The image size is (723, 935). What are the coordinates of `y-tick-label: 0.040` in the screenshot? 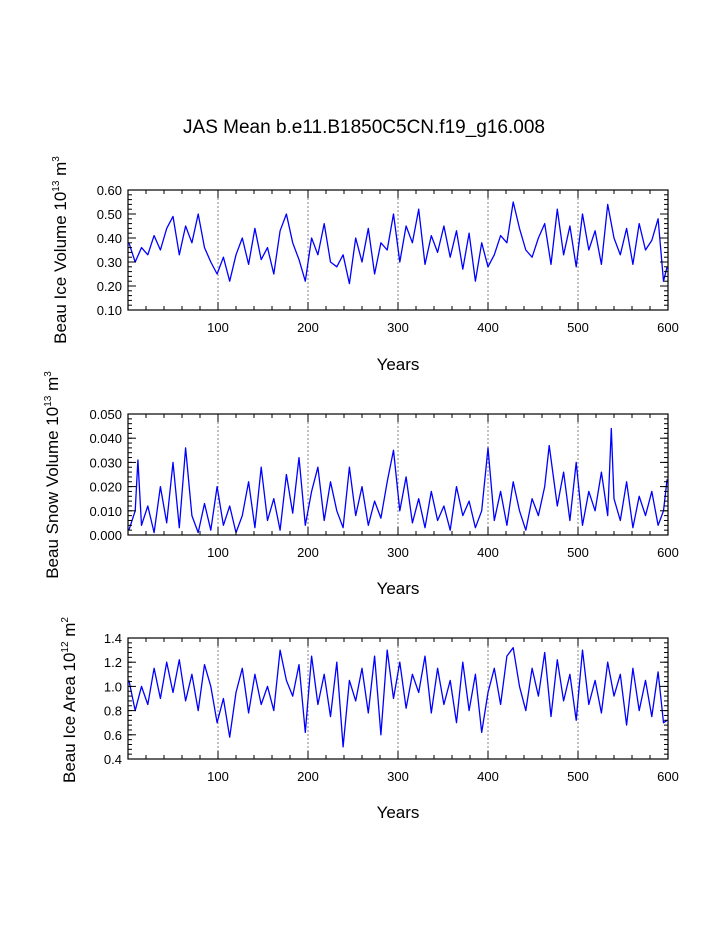 It's located at (105, 438).